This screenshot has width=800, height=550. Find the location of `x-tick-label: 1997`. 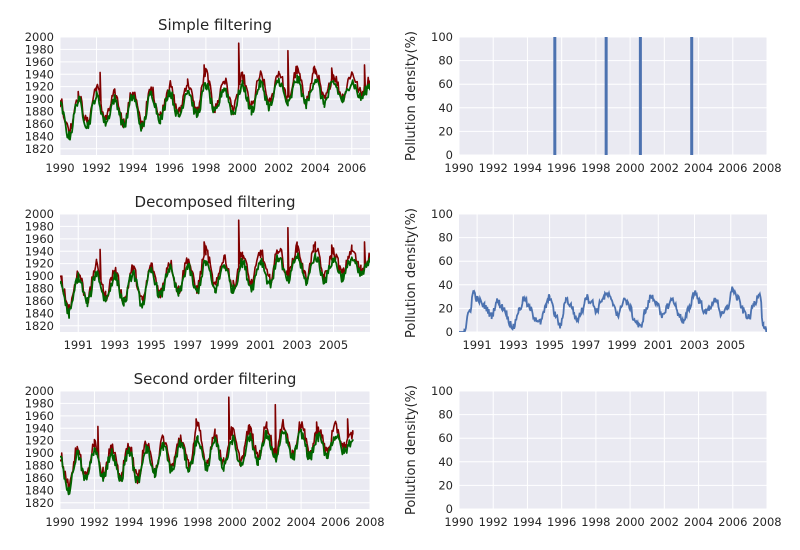

x-tick-label: 1997 is located at coordinates (187, 345).